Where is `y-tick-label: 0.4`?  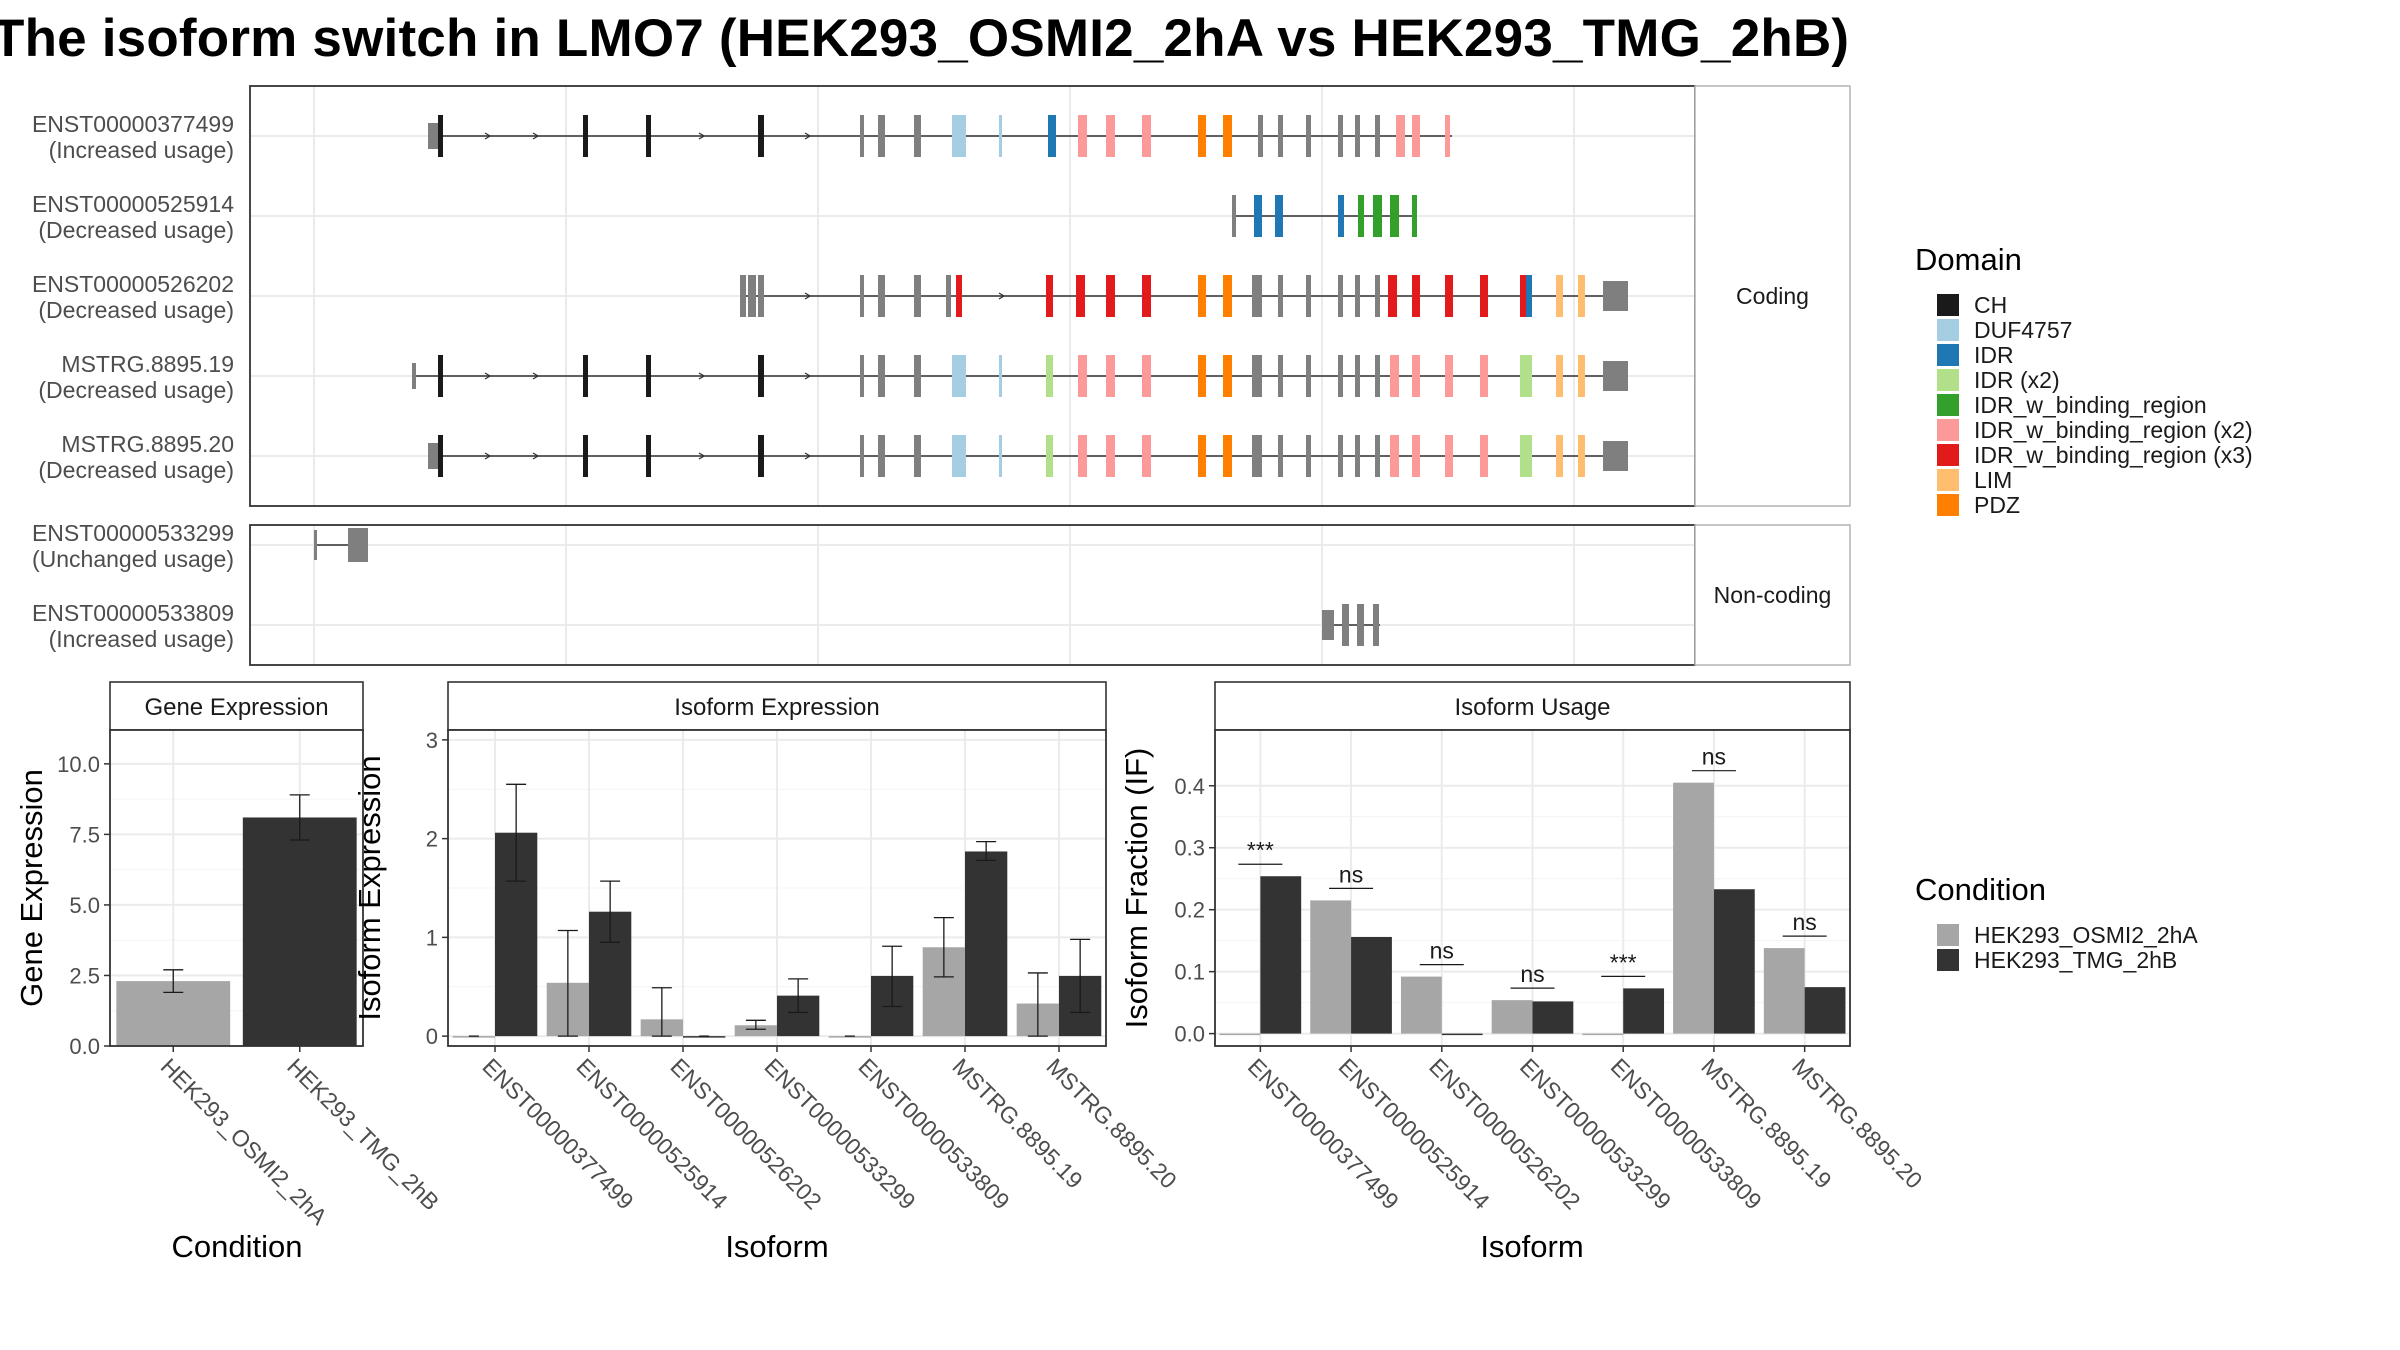 y-tick-label: 0.4 is located at coordinates (1189, 786).